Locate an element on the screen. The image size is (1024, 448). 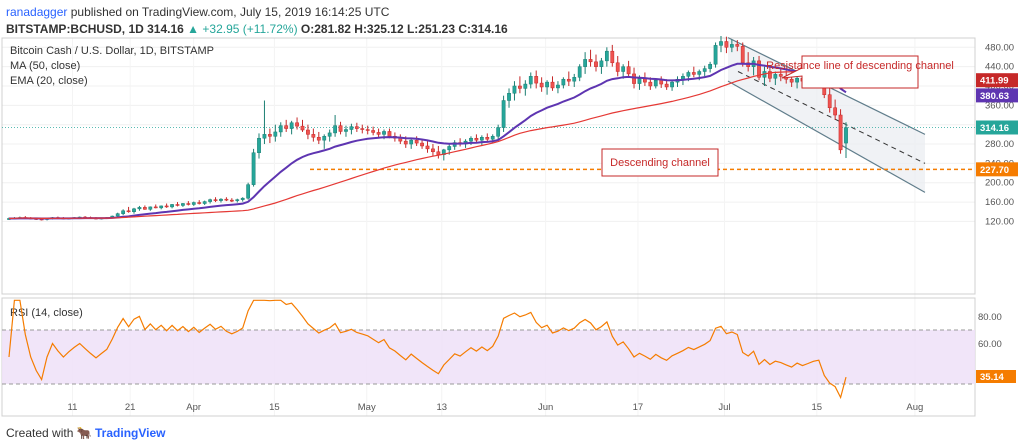
y-tick-label: 120.00 is located at coordinates (999, 221).